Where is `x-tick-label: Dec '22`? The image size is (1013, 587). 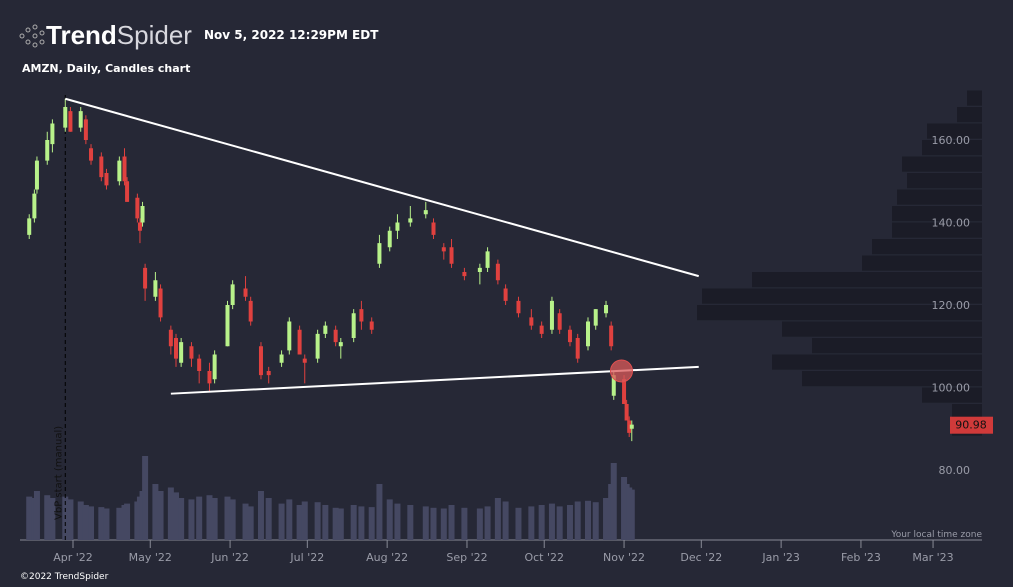 x-tick-label: Dec '22 is located at coordinates (701, 557).